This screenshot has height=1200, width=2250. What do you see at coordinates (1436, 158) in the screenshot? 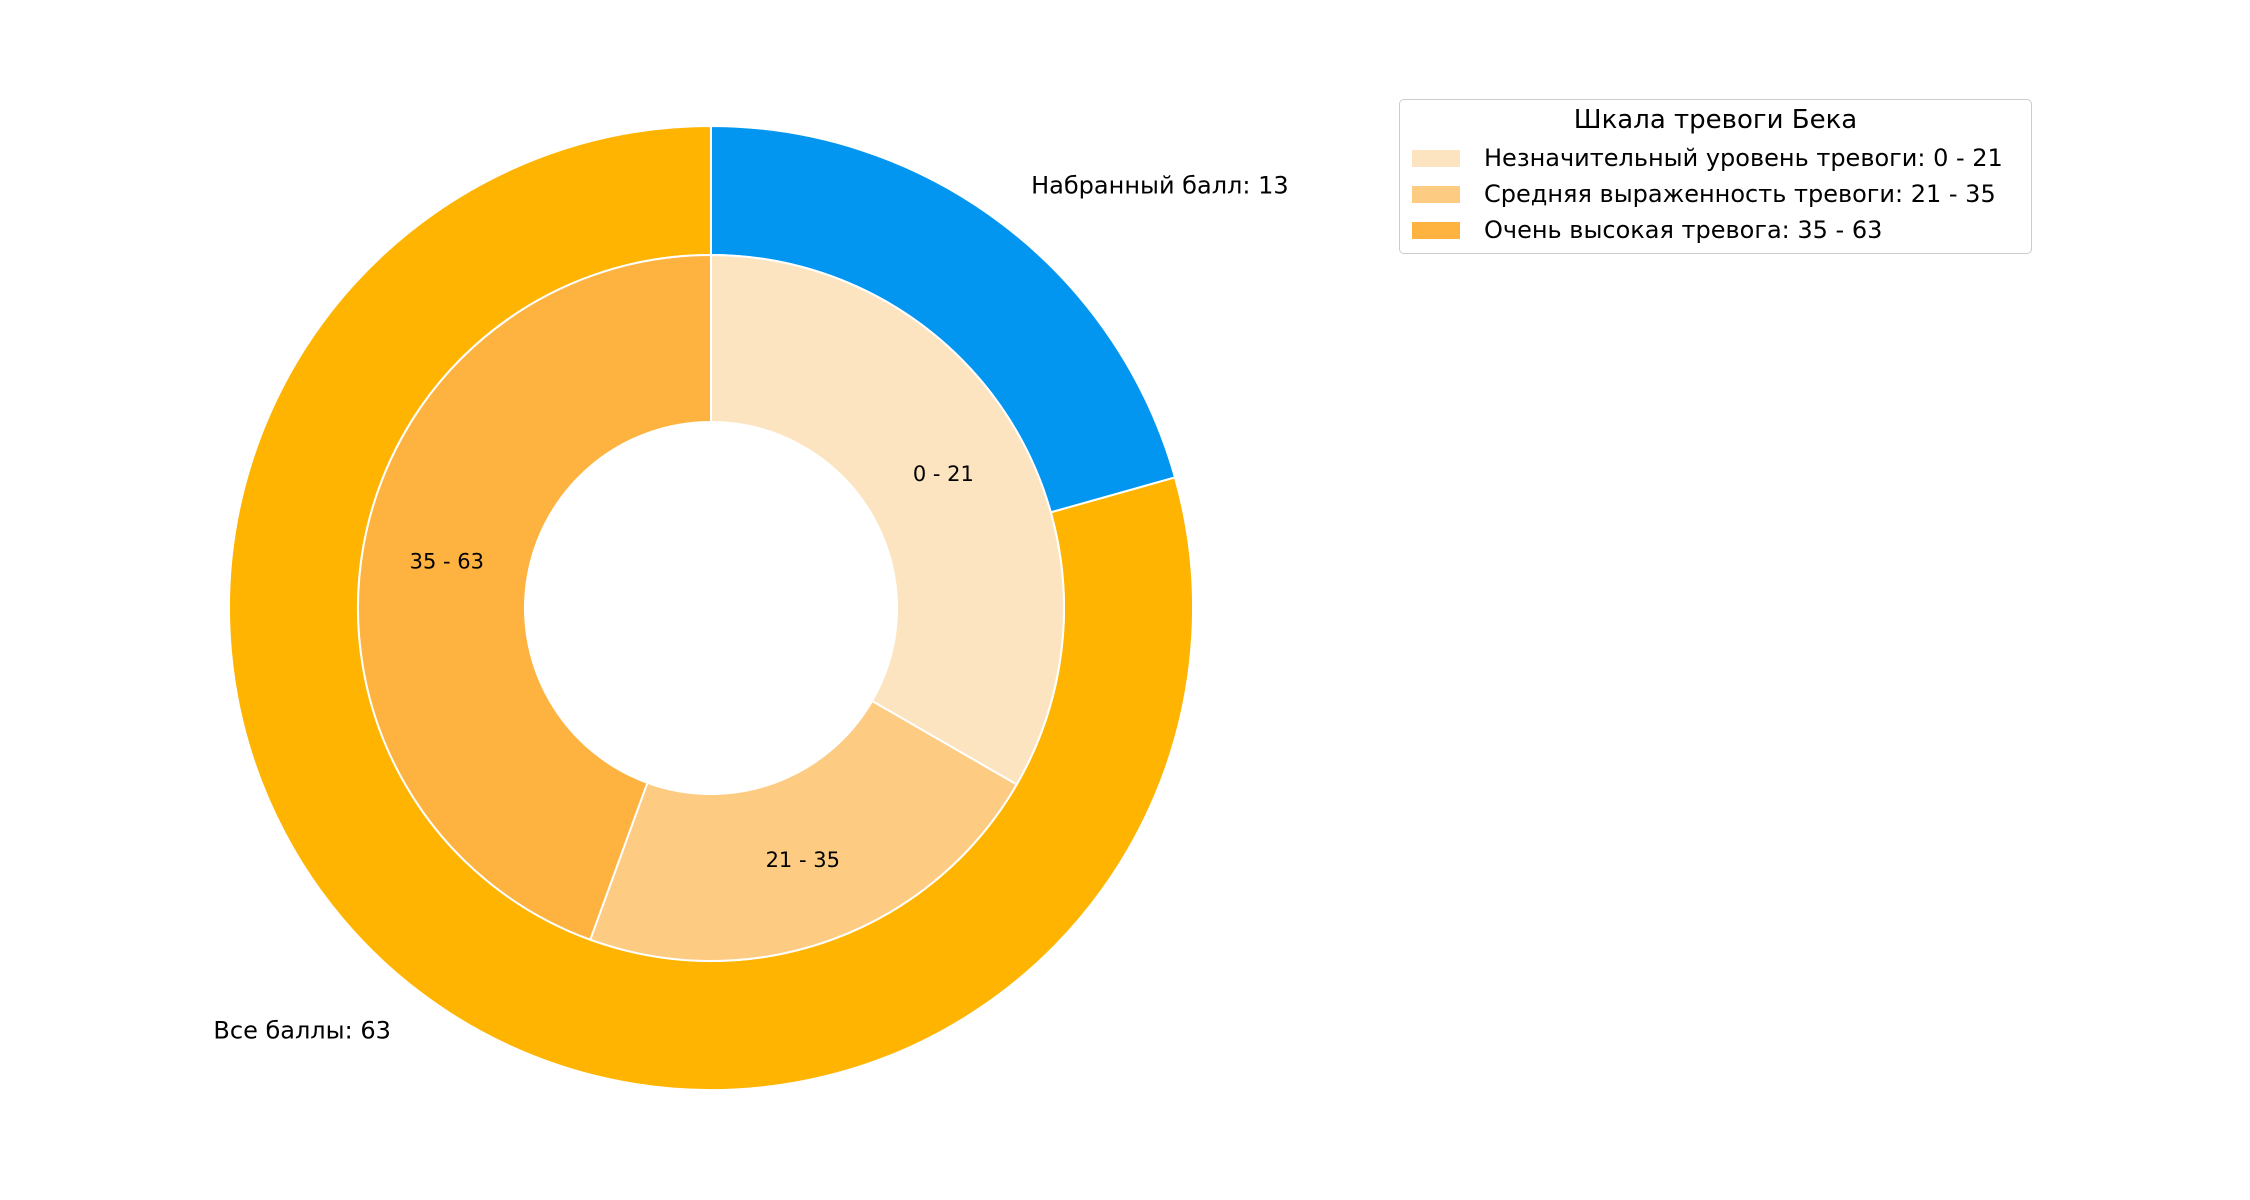
I see `legend-swatch-low` at bounding box center [1436, 158].